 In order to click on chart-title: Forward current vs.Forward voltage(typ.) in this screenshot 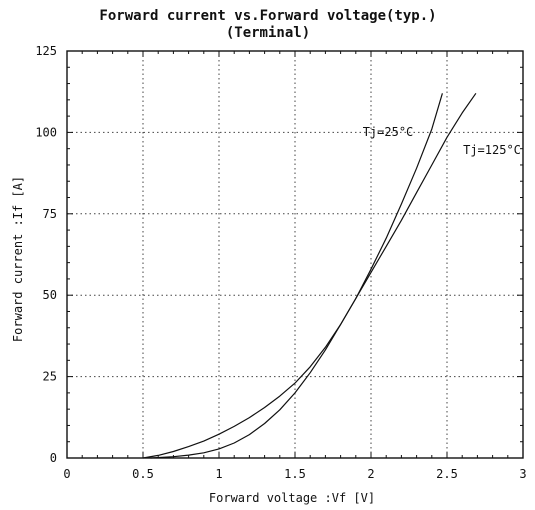, I will do `click(267, 16)`.